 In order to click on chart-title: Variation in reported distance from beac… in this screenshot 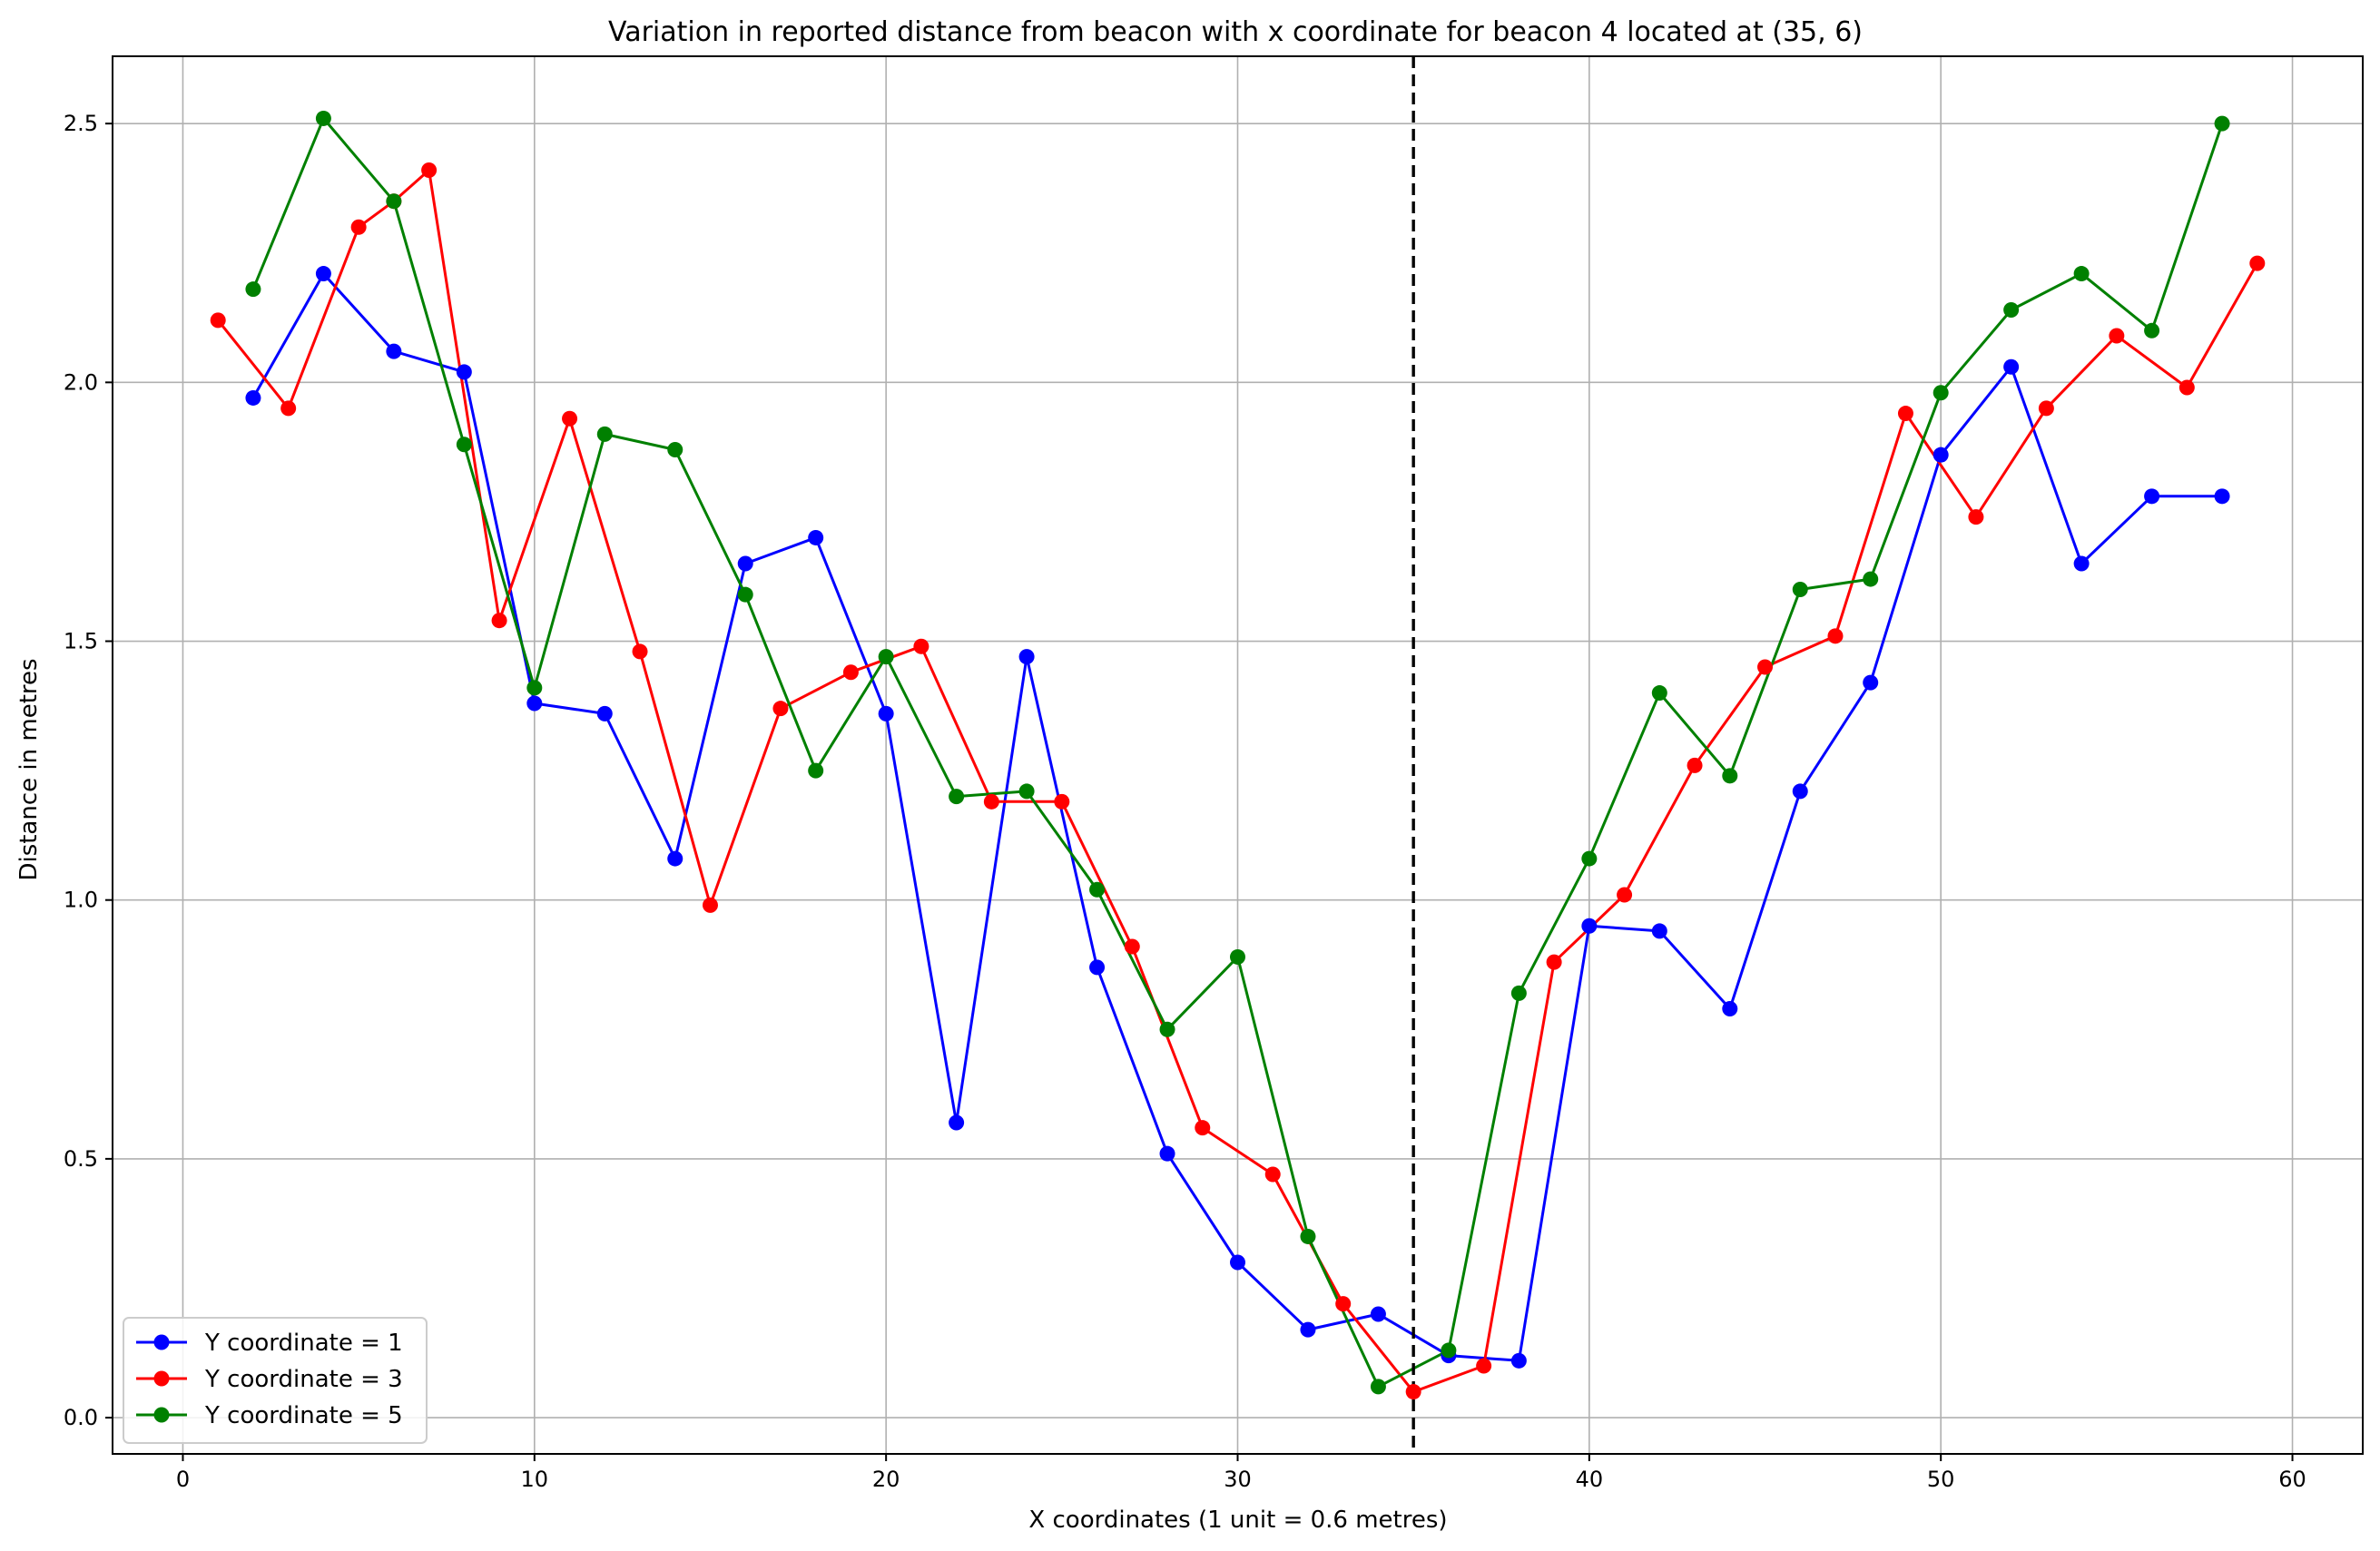, I will do `click(1235, 32)`.